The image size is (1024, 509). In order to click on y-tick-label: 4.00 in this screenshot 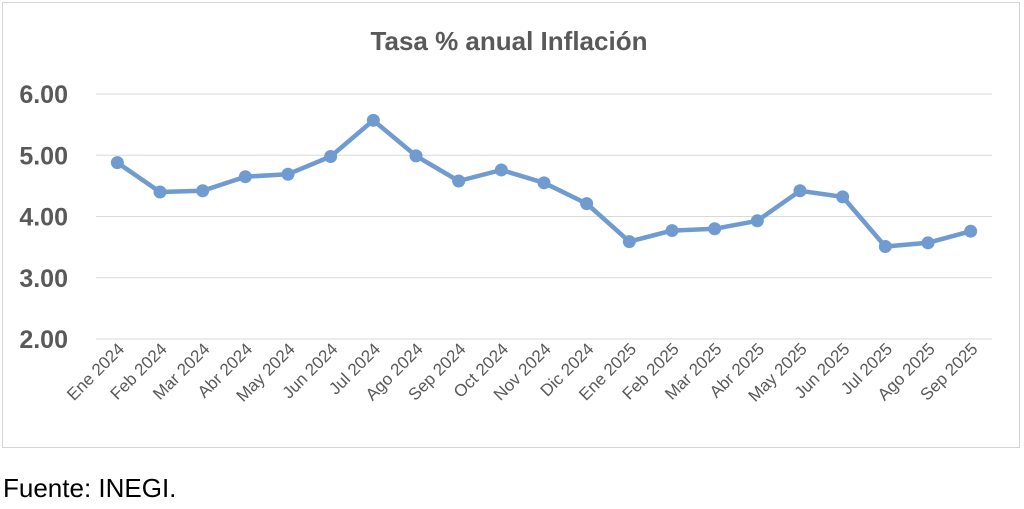, I will do `click(43, 218)`.